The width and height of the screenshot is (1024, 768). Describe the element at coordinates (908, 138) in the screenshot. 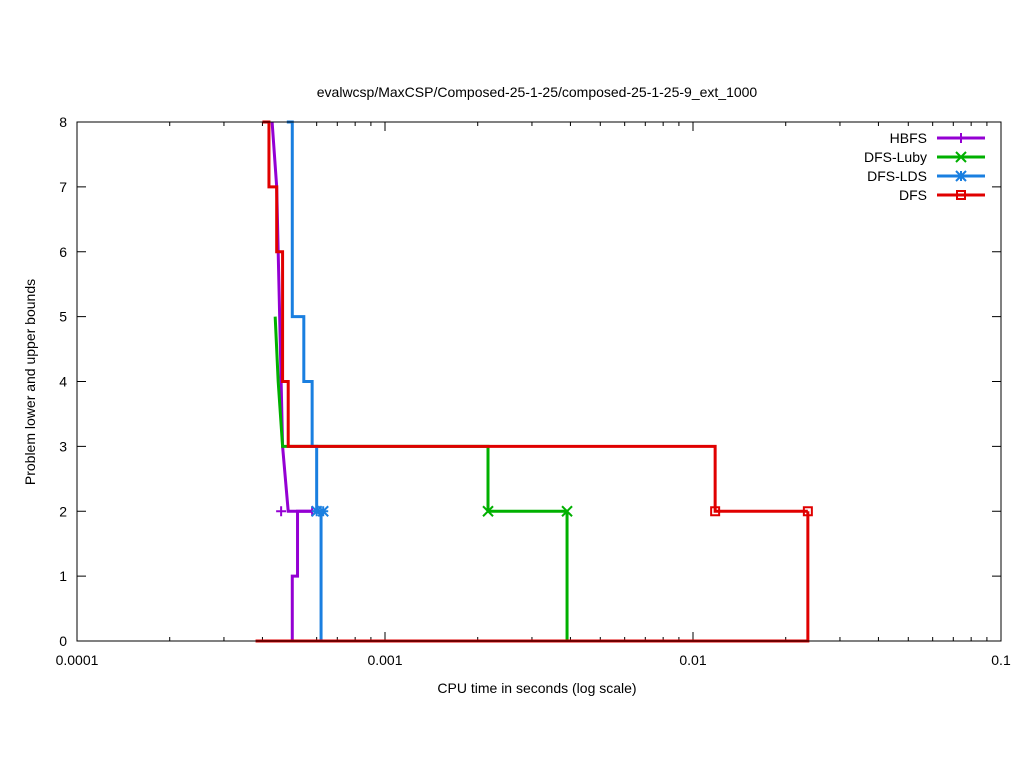

I see `legend-label-hbfs: HBFS` at that location.